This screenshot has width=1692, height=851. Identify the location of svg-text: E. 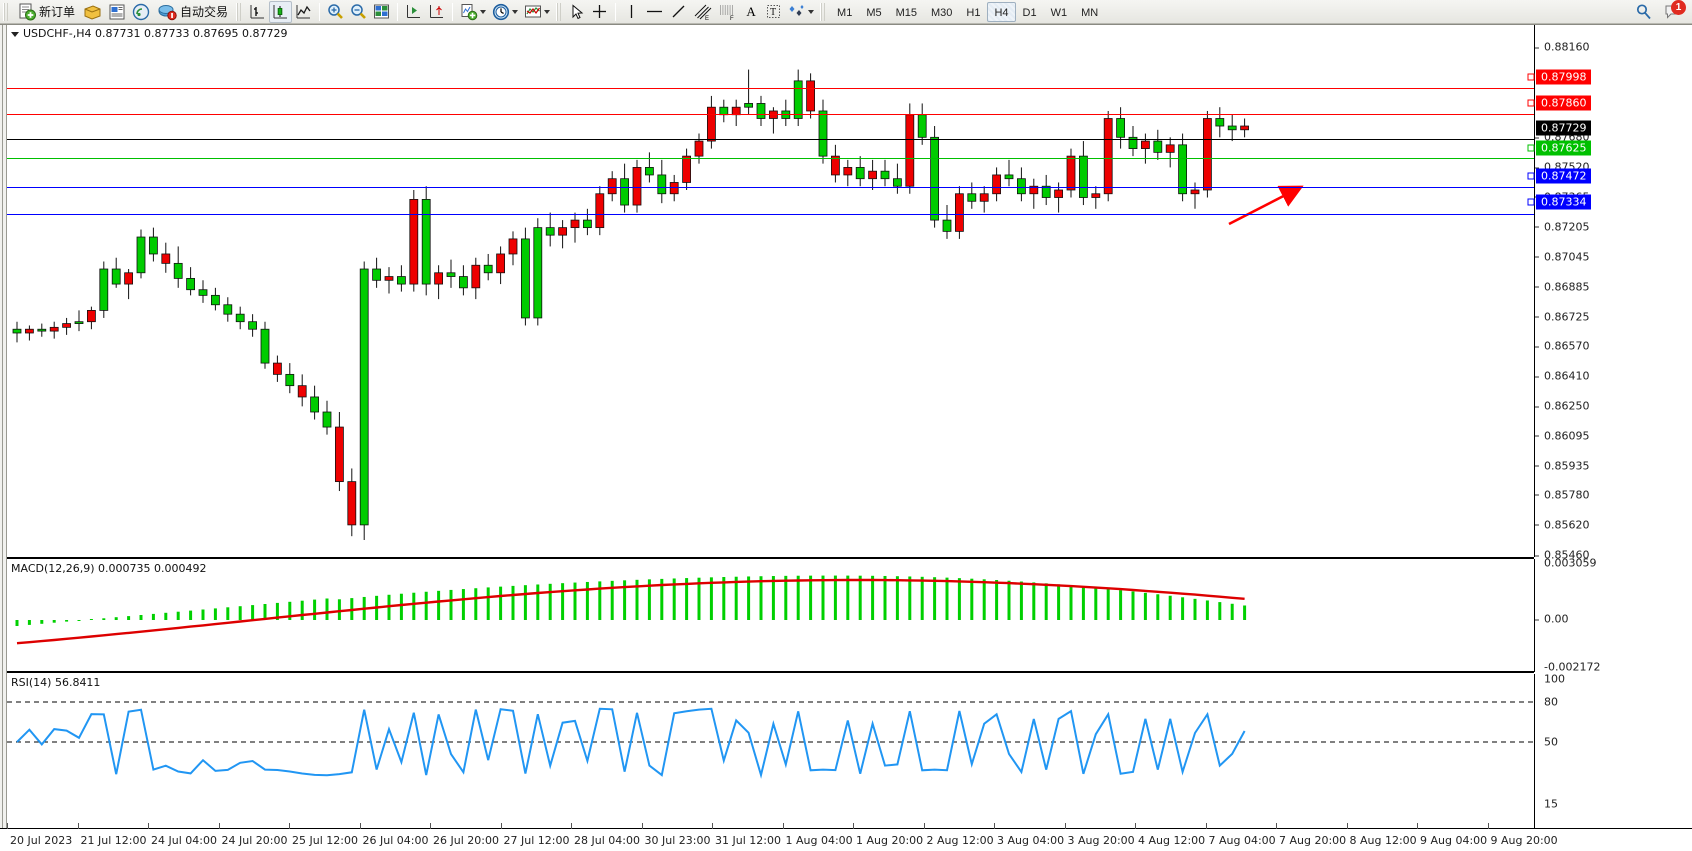
(707, 18).